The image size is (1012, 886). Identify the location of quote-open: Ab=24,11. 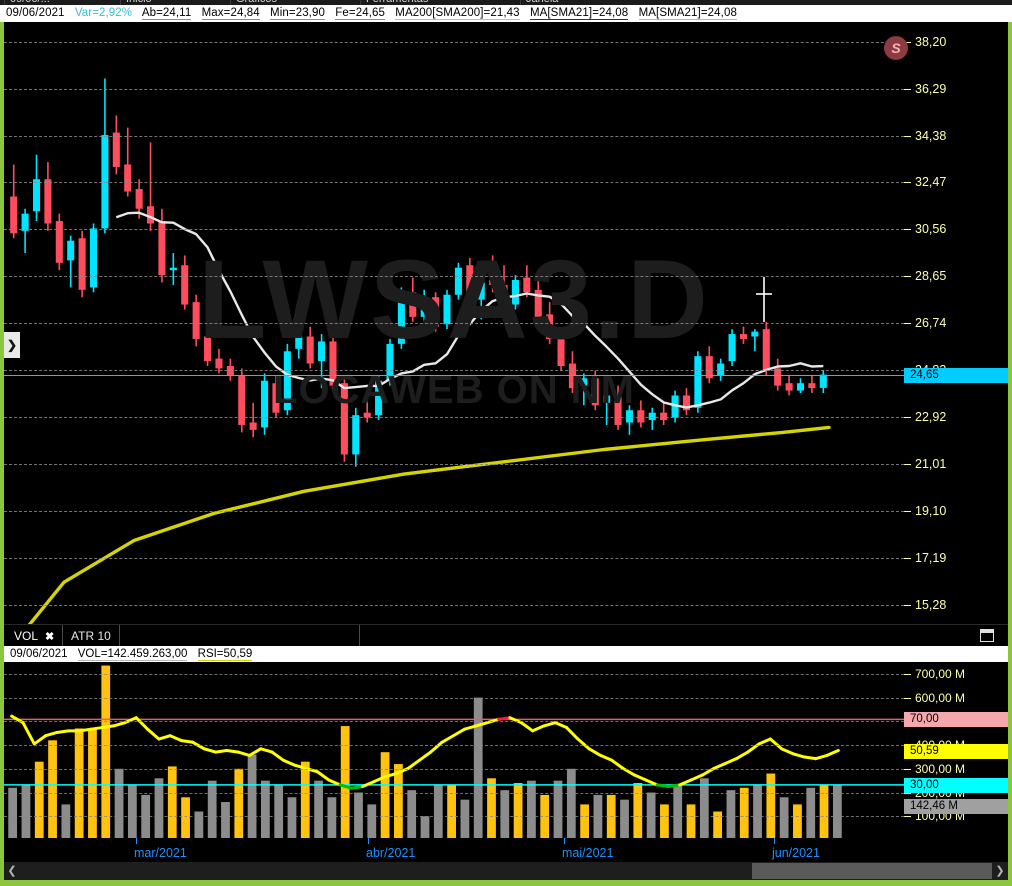
(166, 13).